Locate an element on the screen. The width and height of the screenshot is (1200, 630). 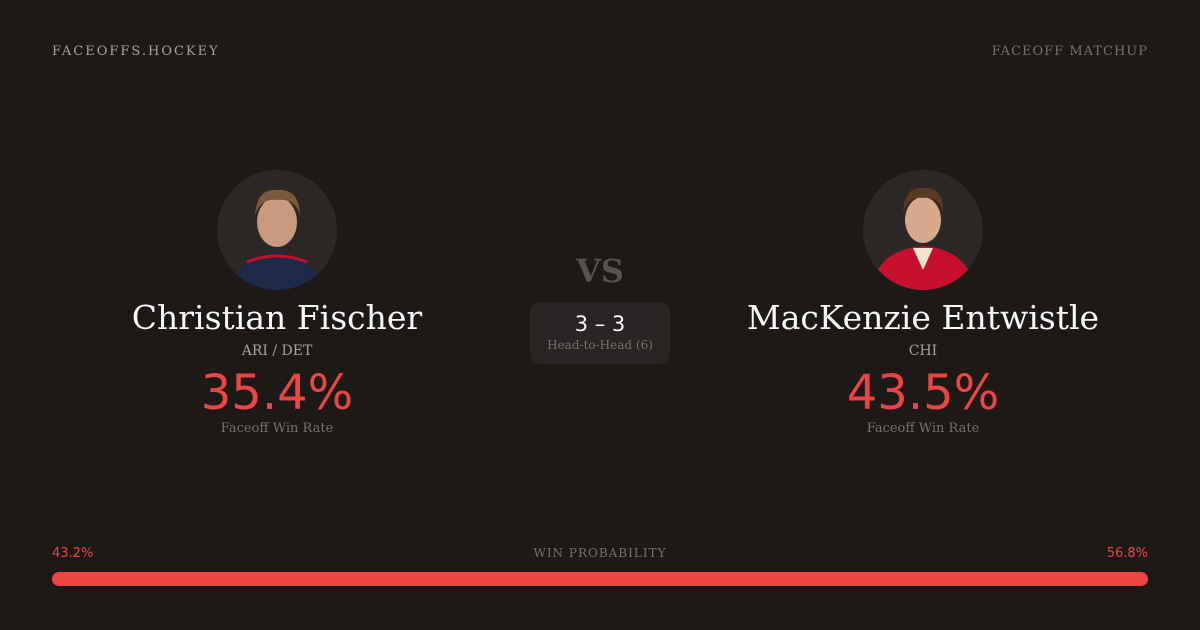
page-tag: FACEOFF MATCHUP is located at coordinates (1069, 51).